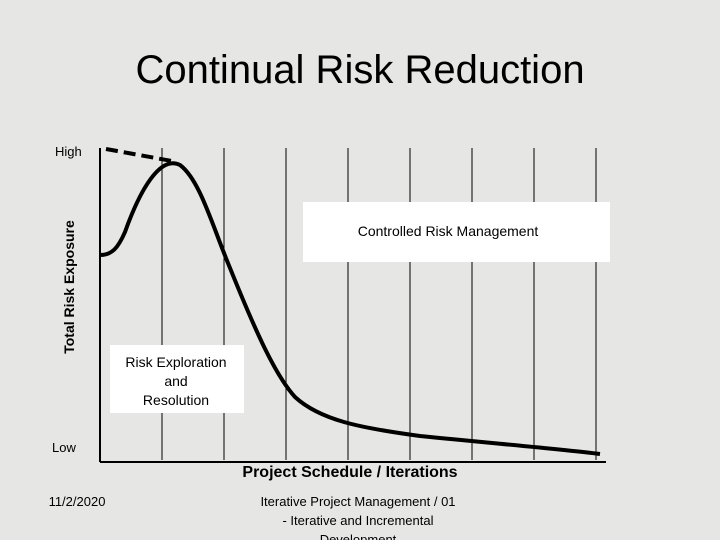 This screenshot has width=720, height=540. What do you see at coordinates (358, 536) in the screenshot?
I see `footer-text: Development` at bounding box center [358, 536].